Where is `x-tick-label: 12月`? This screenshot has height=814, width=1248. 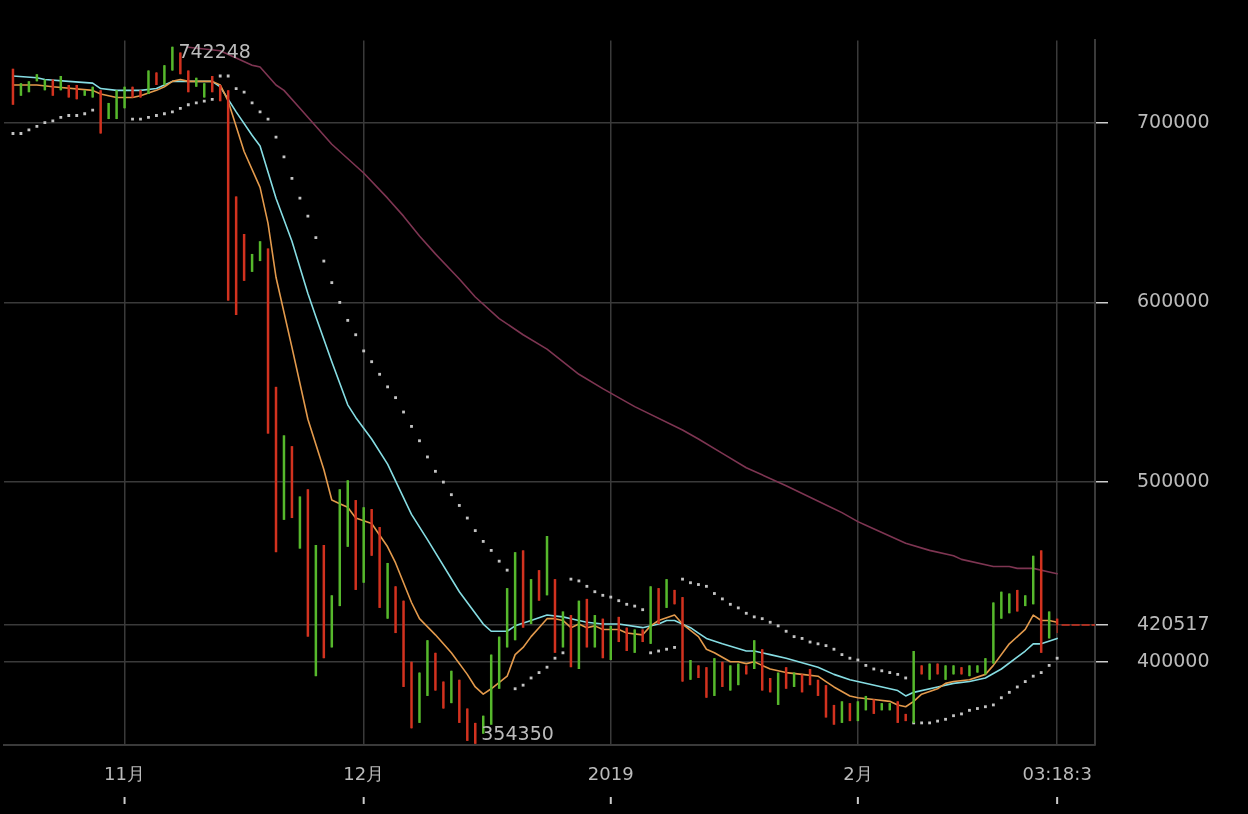 x-tick-label: 12月 is located at coordinates (364, 774).